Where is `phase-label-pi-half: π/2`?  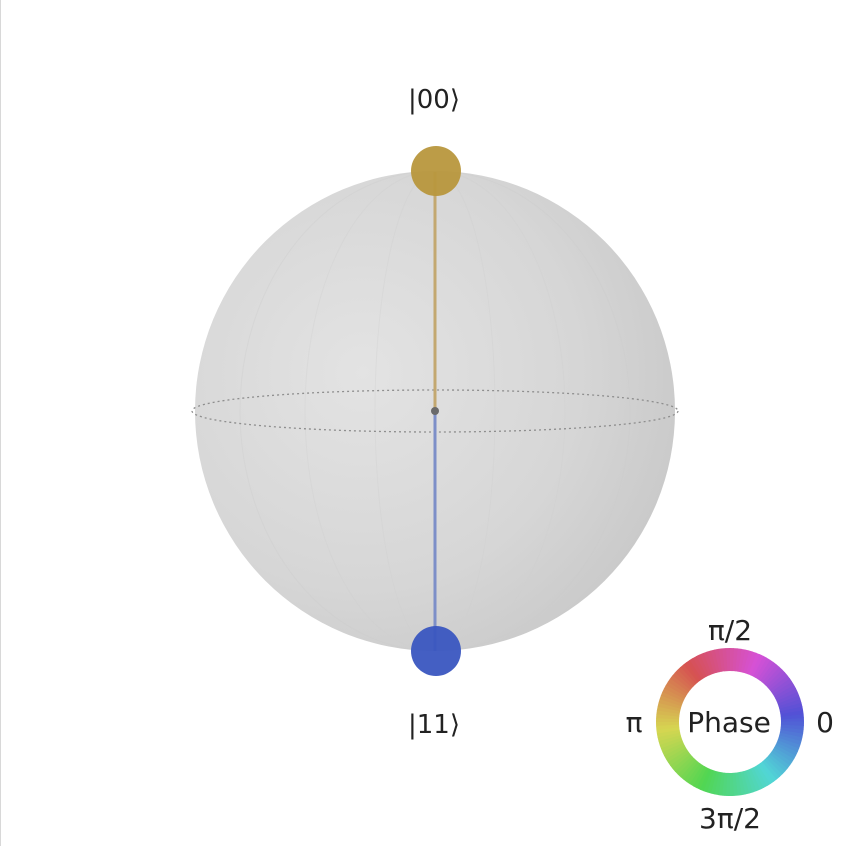 phase-label-pi-half: π/2 is located at coordinates (730, 630).